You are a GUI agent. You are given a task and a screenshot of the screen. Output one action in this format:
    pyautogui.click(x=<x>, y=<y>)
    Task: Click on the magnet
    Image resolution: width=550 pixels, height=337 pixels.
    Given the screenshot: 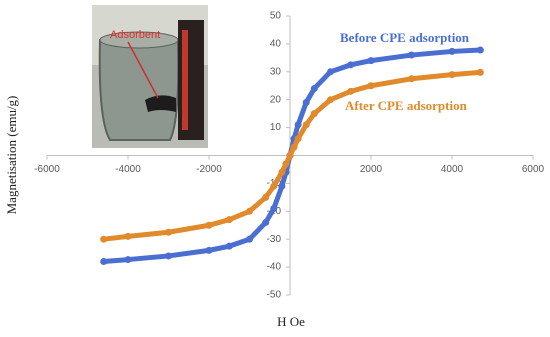 What is the action you would take?
    pyautogui.click(x=191, y=80)
    